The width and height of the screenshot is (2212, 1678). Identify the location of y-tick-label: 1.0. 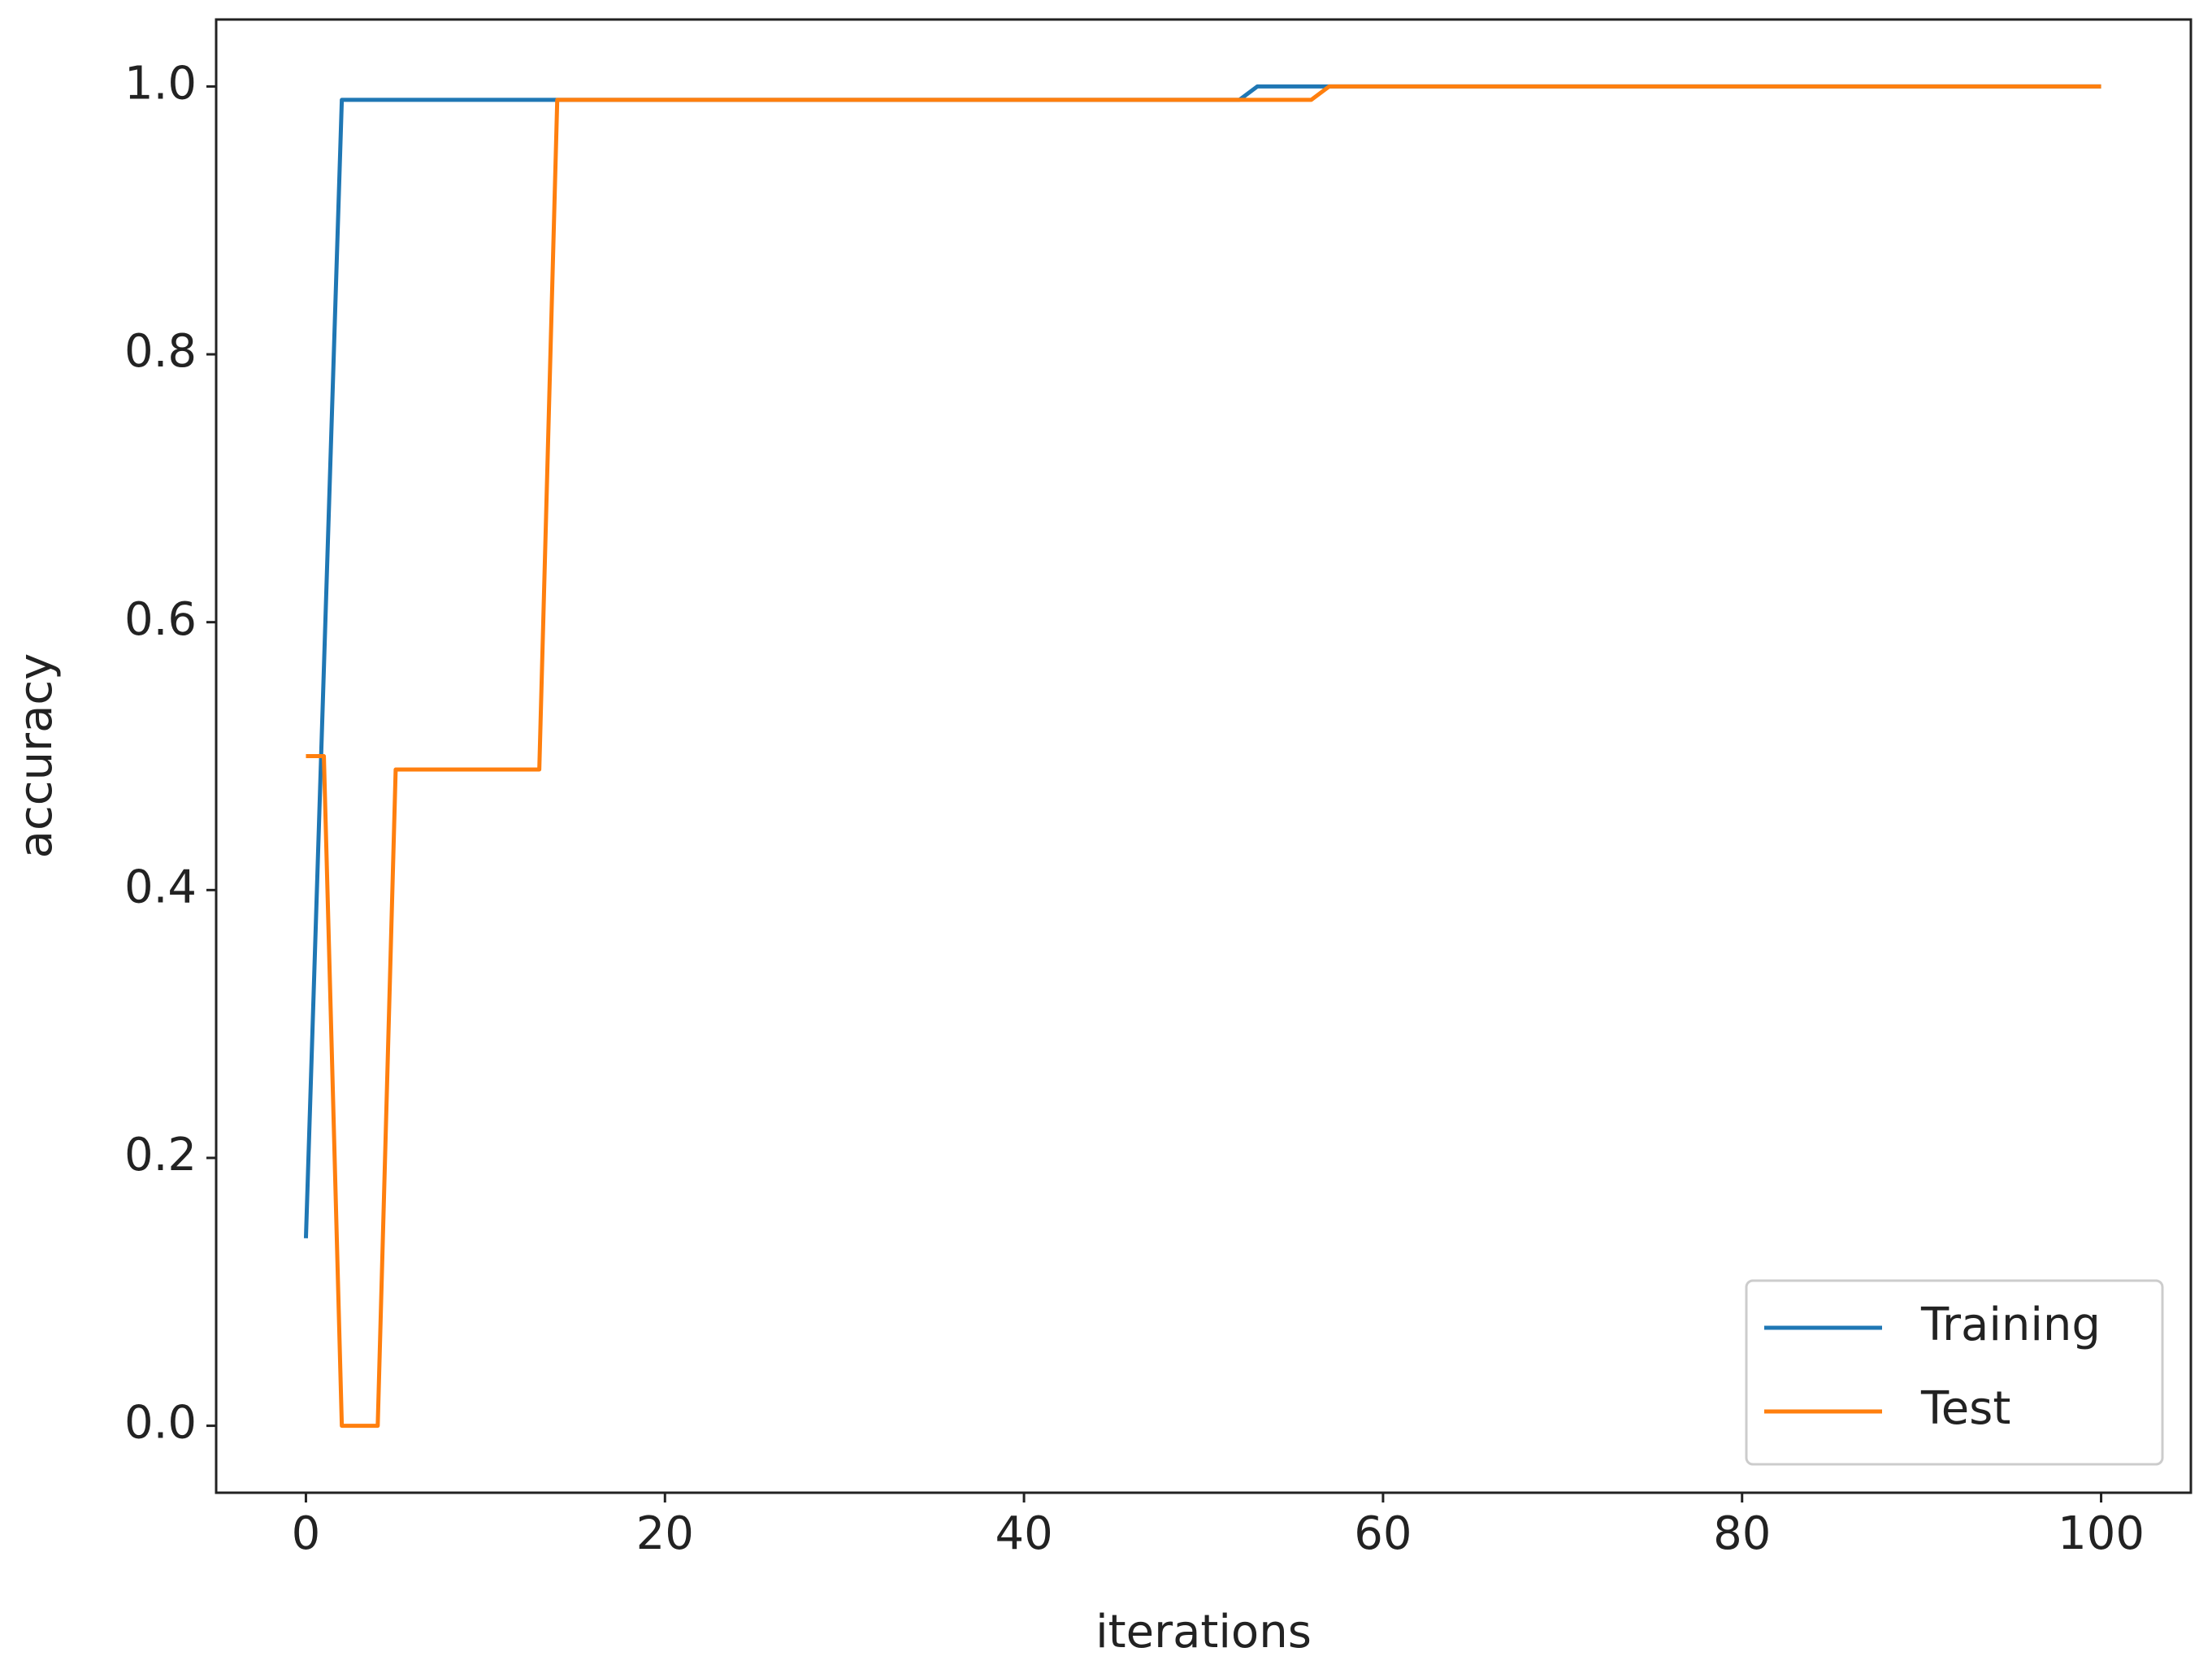
(161, 84).